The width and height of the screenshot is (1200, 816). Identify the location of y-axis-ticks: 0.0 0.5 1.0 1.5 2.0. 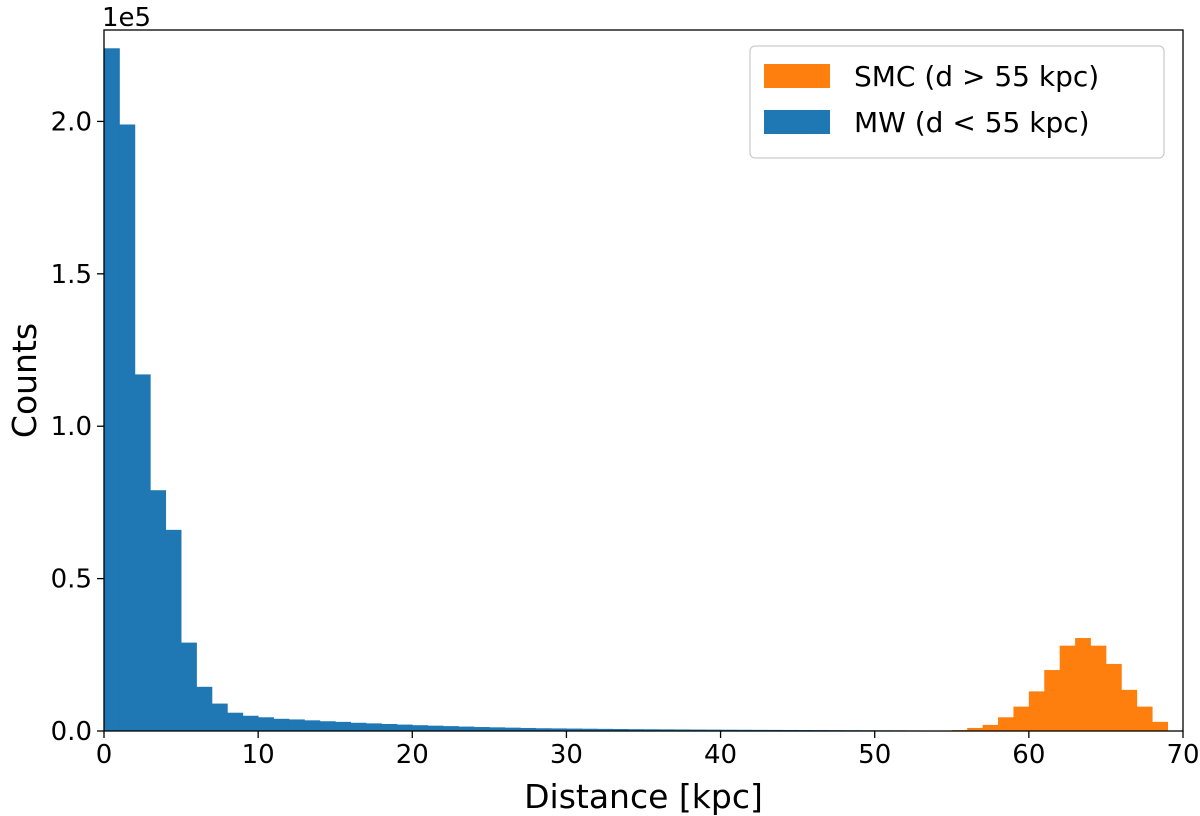
(77, 427).